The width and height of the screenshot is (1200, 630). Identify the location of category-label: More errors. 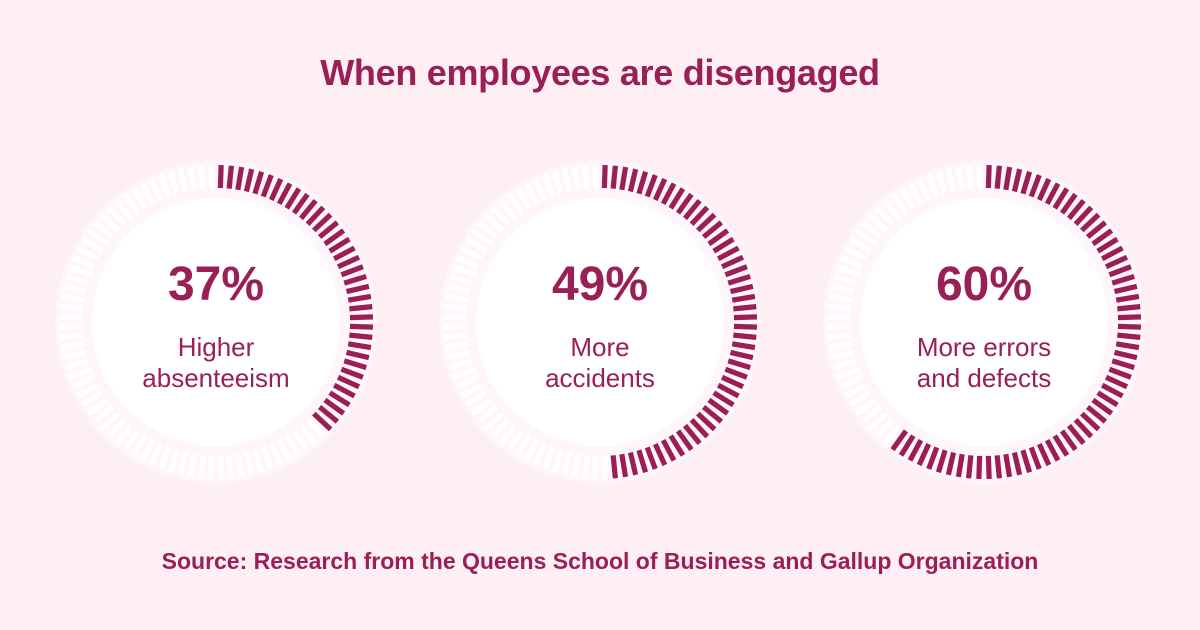
(984, 347).